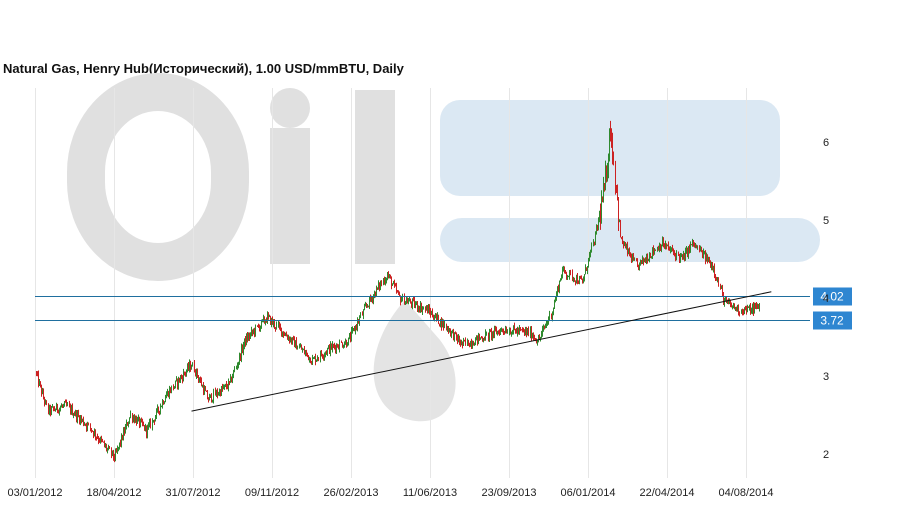 This screenshot has height=509, width=909. Describe the element at coordinates (414, 361) in the screenshot. I see `watermark-drop` at that location.